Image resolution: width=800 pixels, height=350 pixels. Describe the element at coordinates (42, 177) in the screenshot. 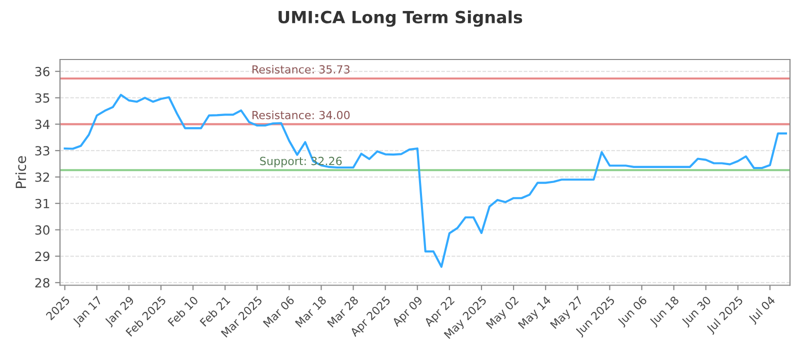

I see `y-tick-label: 32` at that location.